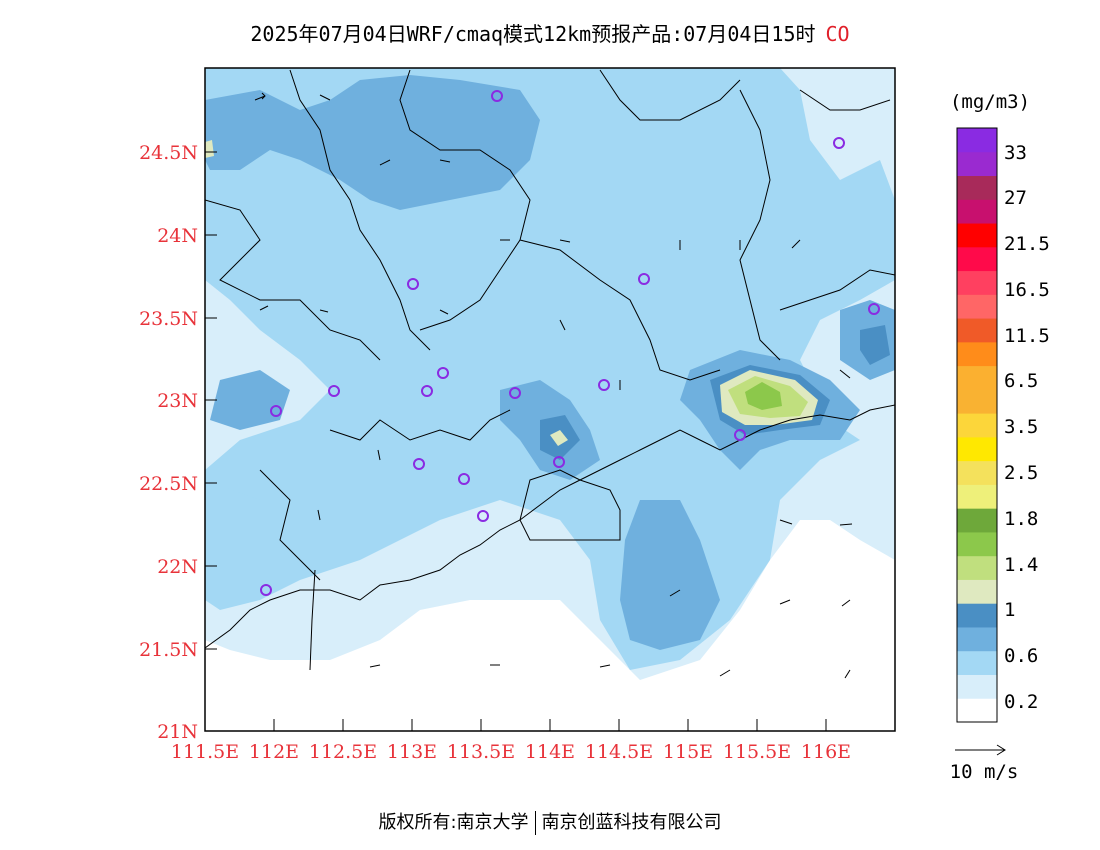  What do you see at coordinates (1021, 702) in the screenshot?
I see `colorbar-label: 0.2` at bounding box center [1021, 702].